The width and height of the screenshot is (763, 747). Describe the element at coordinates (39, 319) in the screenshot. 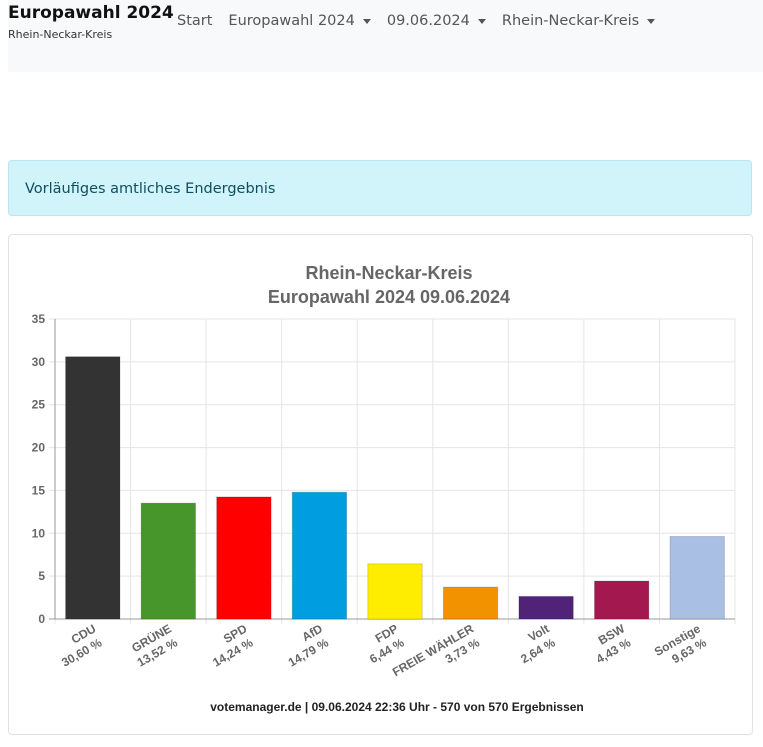

I see `y-tick-label: 35` at that location.